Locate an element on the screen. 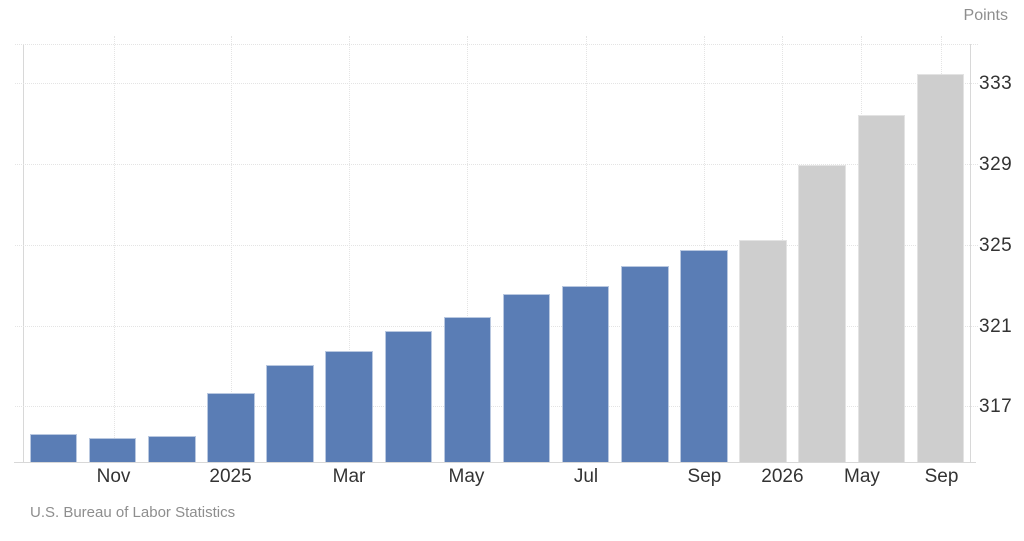 Image resolution: width=1024 pixels, height=541 pixels. x-tick-label: Nov is located at coordinates (113, 476).